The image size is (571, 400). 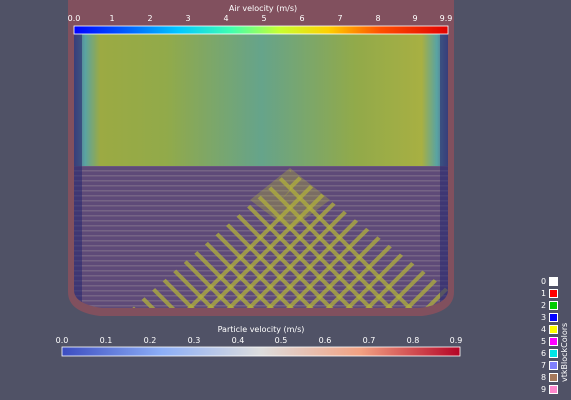 What do you see at coordinates (544, 317) in the screenshot?
I see `legend-item-label: 3` at bounding box center [544, 317].